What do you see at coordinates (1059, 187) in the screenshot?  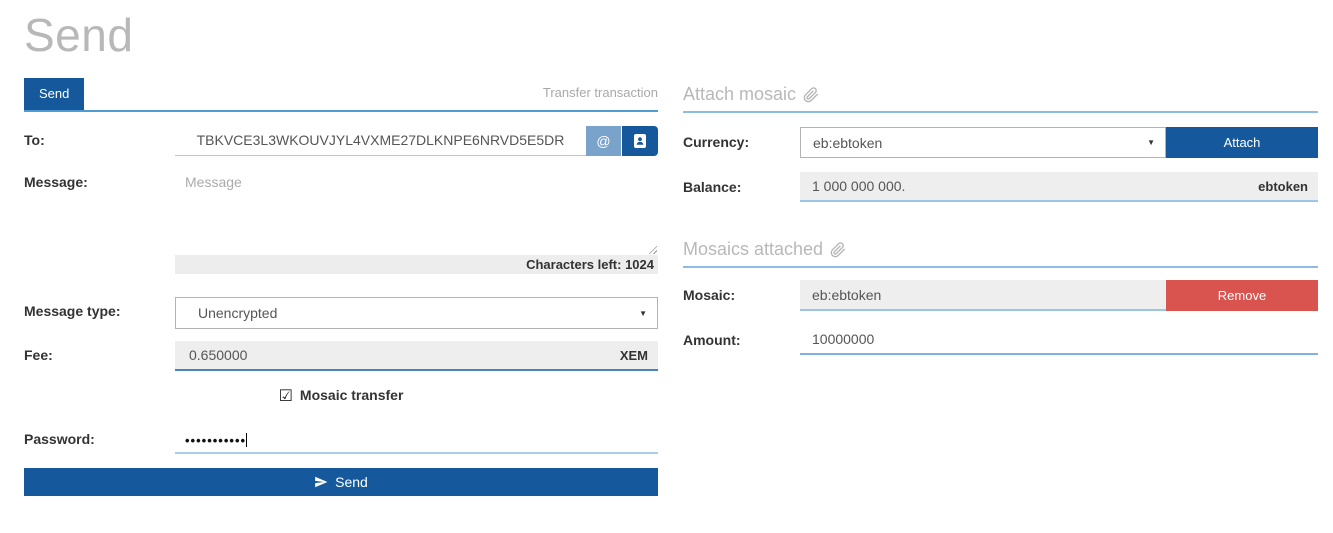 I see `balance-display: 1 000 000 000. ebtoken` at bounding box center [1059, 187].